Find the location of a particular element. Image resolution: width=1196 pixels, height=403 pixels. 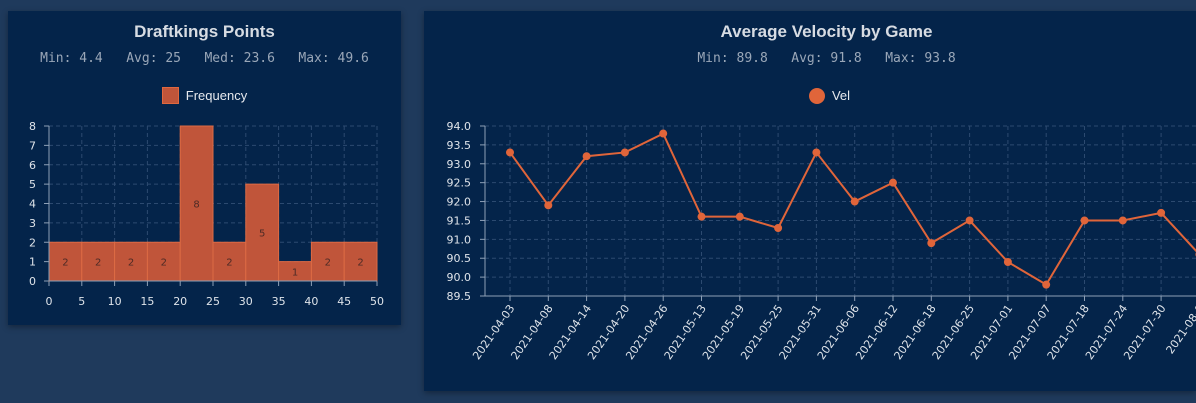

x-tick-label: 10 is located at coordinates (115, 301).